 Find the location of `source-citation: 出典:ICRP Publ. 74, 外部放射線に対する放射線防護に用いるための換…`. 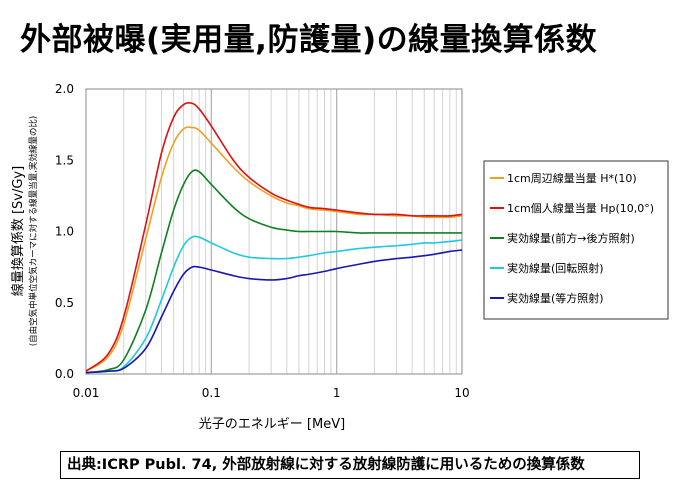

source-citation: 出典:ICRP Publ. 74, 外部放射線に対する放射線防護に用いるための換… is located at coordinates (350, 465).